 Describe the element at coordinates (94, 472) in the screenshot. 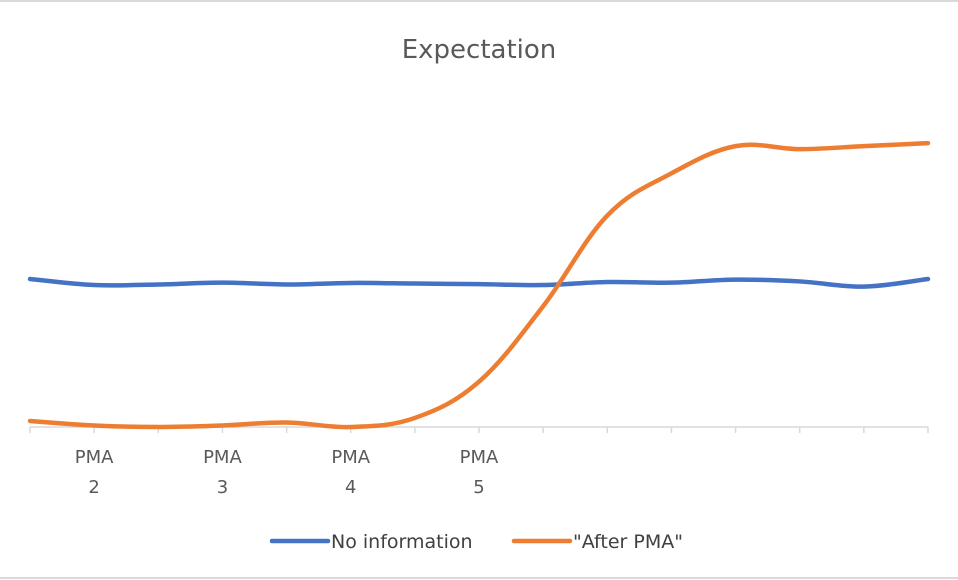

I see `x-tick-label: PMA 2` at that location.